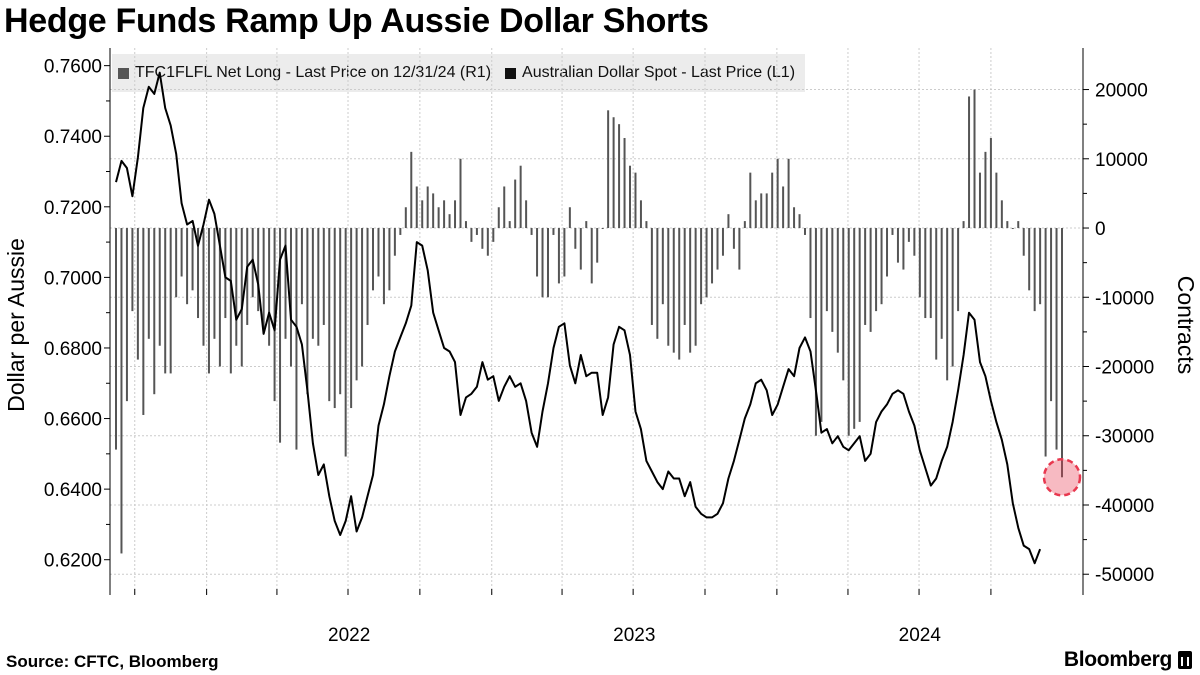 The height and width of the screenshot is (675, 1200). I want to click on legend-item-aud-spot: Australian Dollar Spot - Last Price (L1), so click(650, 73).